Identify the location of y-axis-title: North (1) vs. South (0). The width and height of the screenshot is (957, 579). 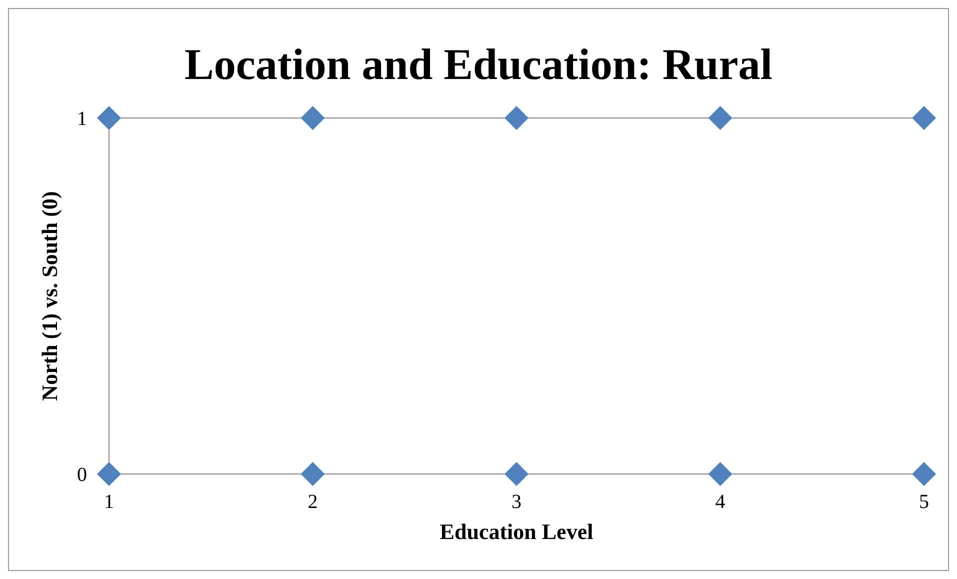
(49, 296).